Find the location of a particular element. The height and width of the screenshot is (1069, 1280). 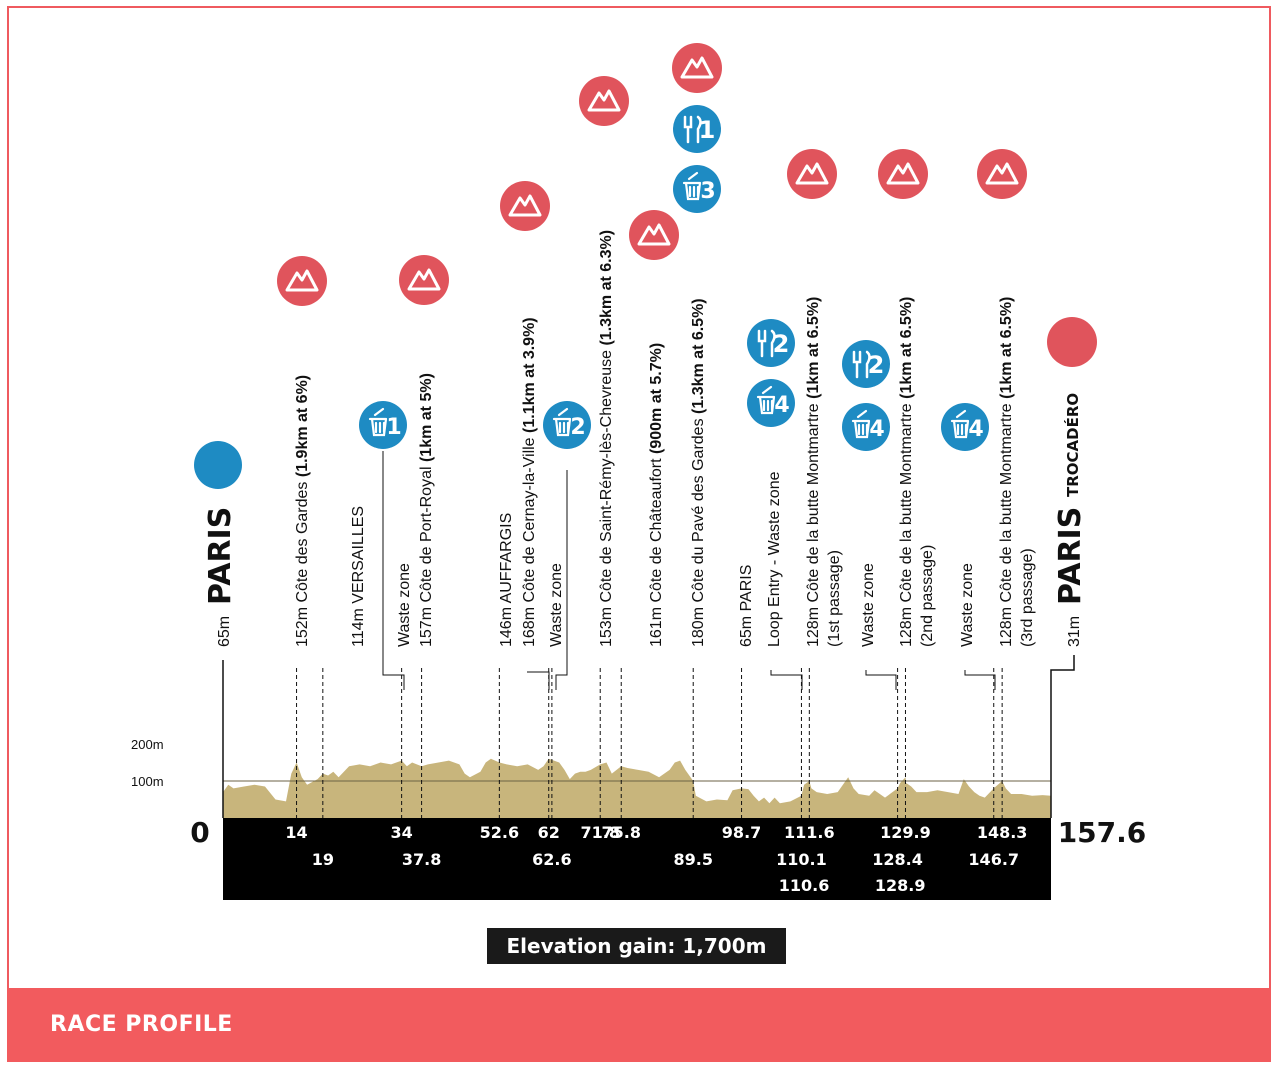

label-part: 65m PARIS is located at coordinates (746, 606).